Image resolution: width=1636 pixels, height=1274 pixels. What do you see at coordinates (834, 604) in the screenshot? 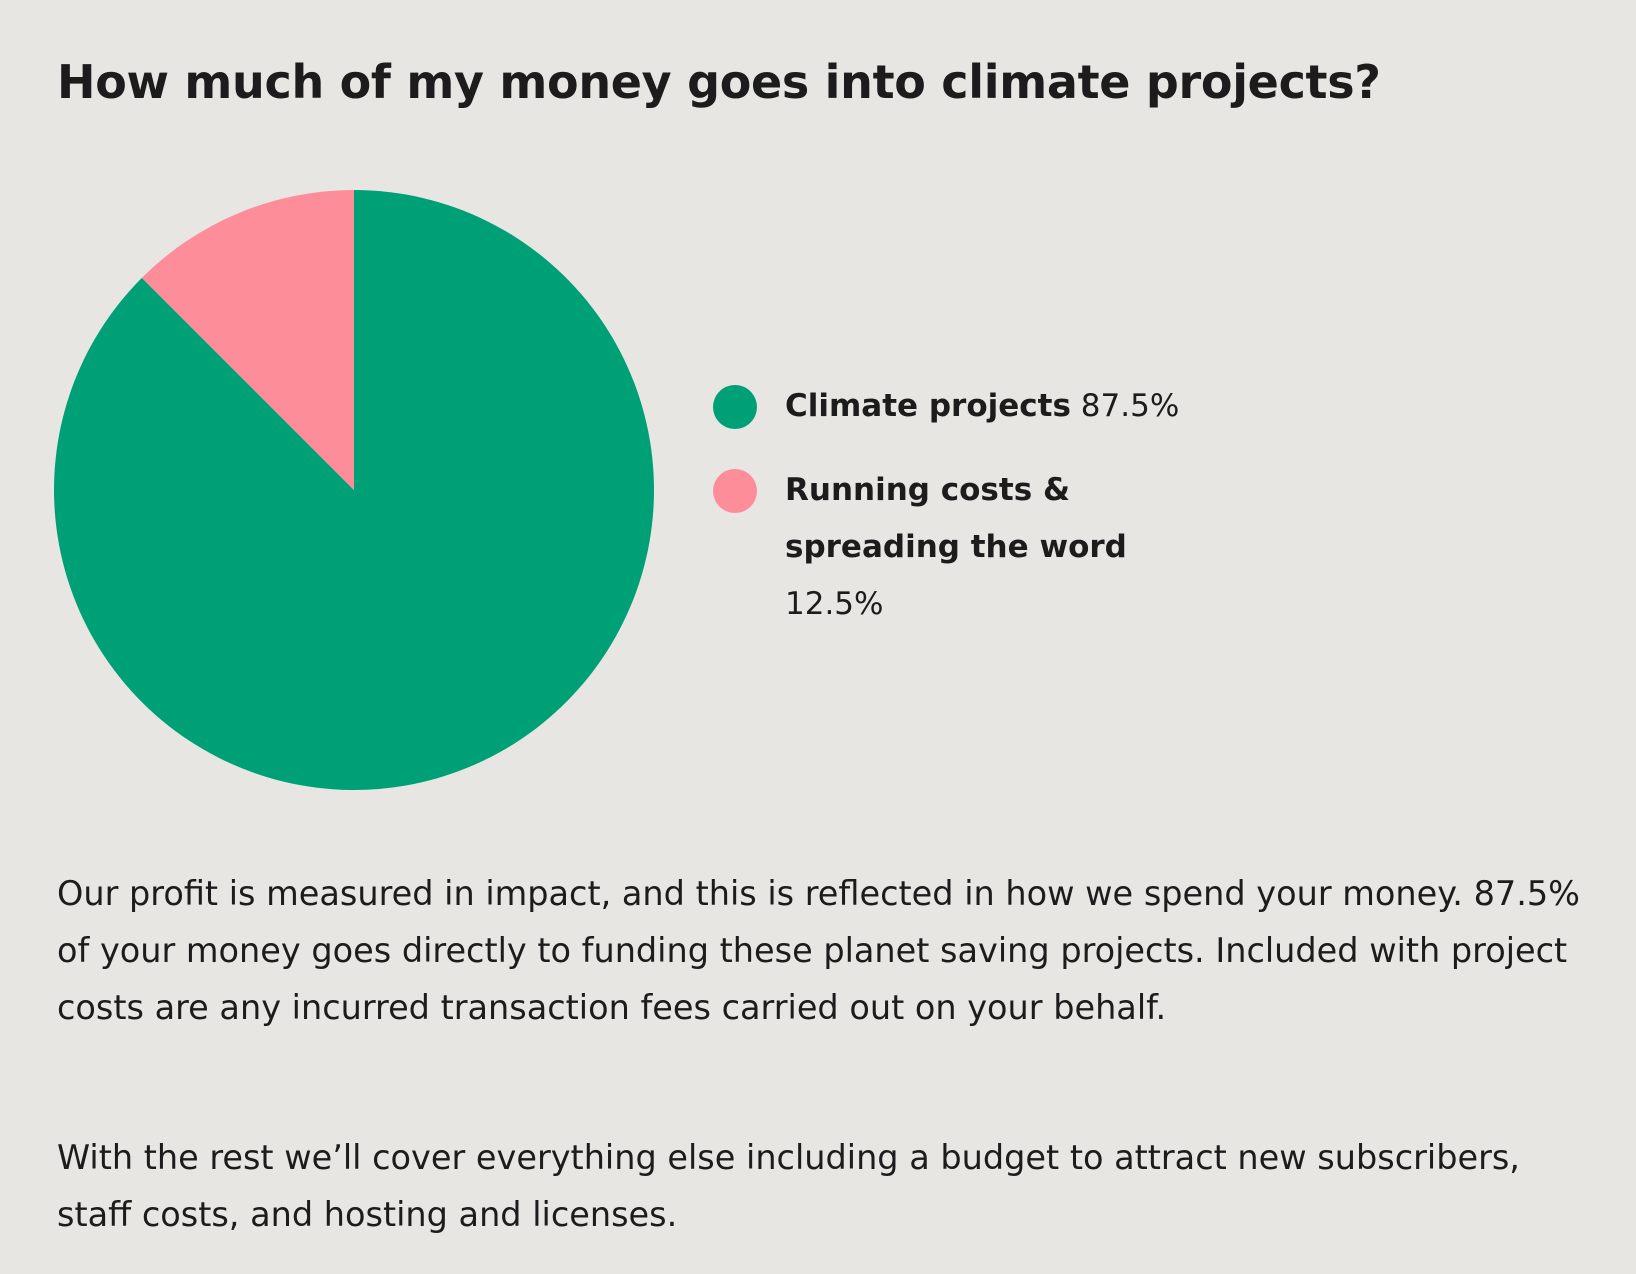
I see `legend-value-running-costs: 12.5%` at bounding box center [834, 604].